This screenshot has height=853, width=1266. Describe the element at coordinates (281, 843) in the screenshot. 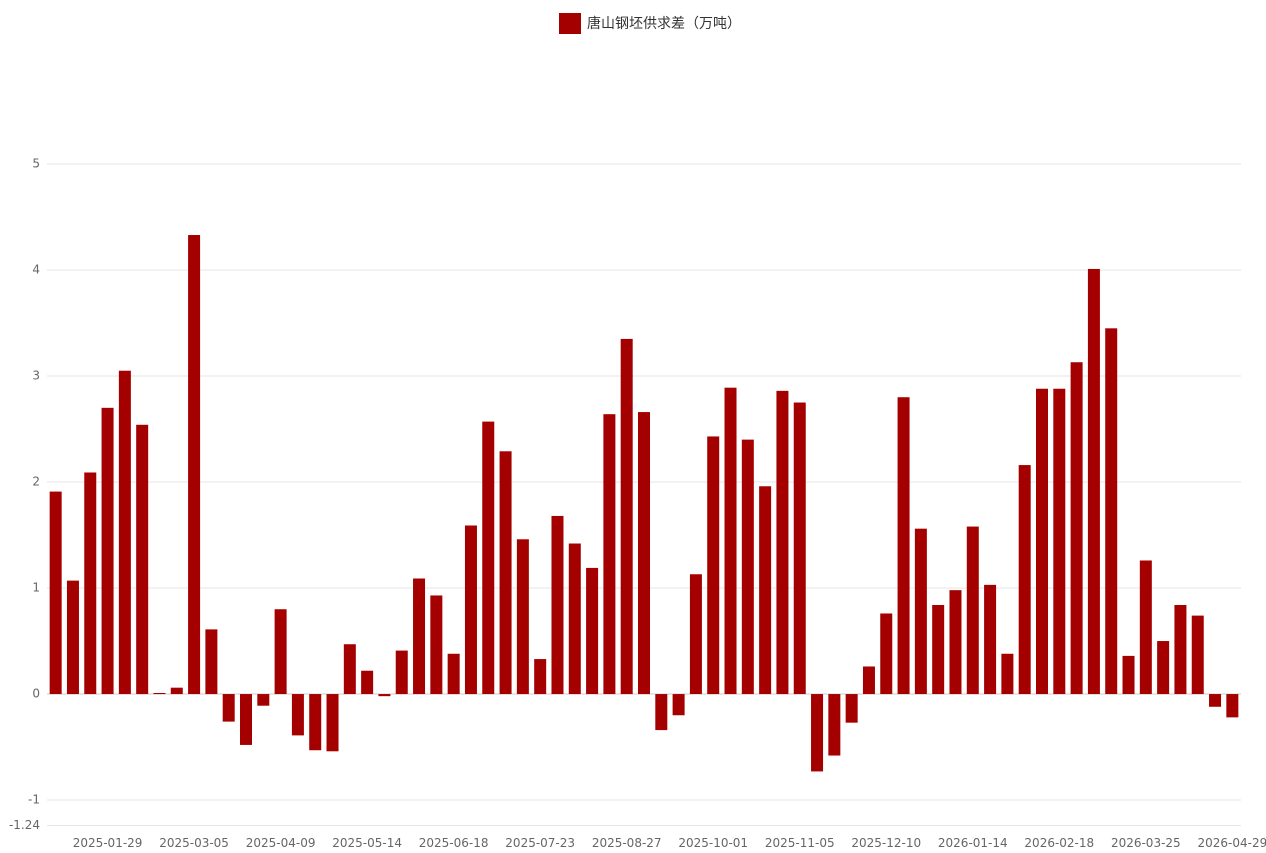

I see `x-tick-label: 2025-04-09` at that location.